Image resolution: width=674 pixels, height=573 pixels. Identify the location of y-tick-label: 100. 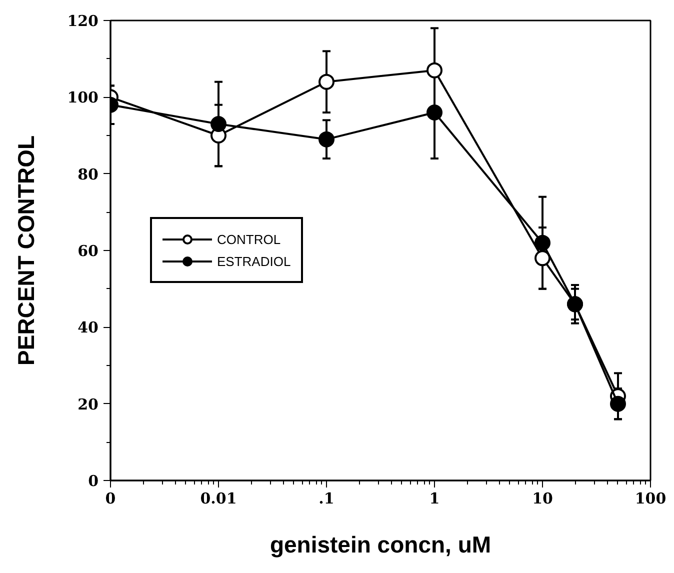
(82, 97).